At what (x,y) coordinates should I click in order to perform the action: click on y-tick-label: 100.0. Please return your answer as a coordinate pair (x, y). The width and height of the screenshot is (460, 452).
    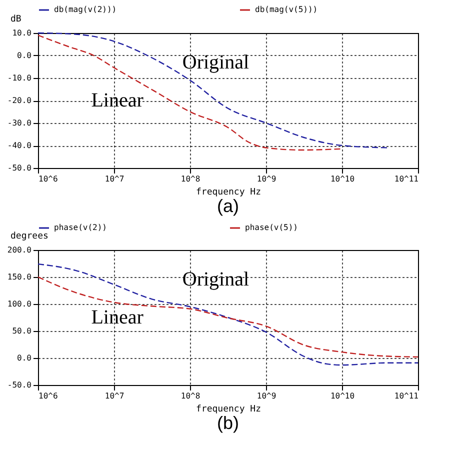
    Looking at the image, I should click on (19, 304).